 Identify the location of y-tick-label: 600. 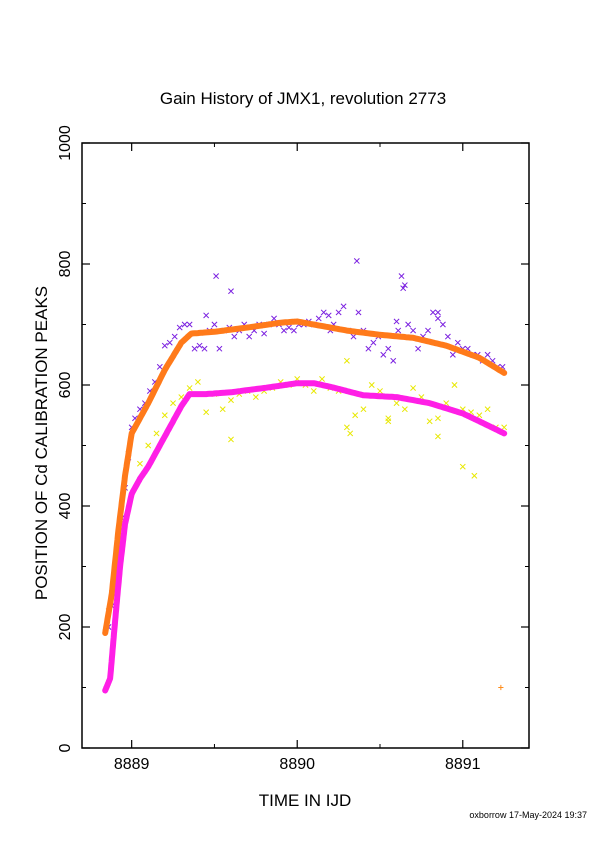
(65, 385).